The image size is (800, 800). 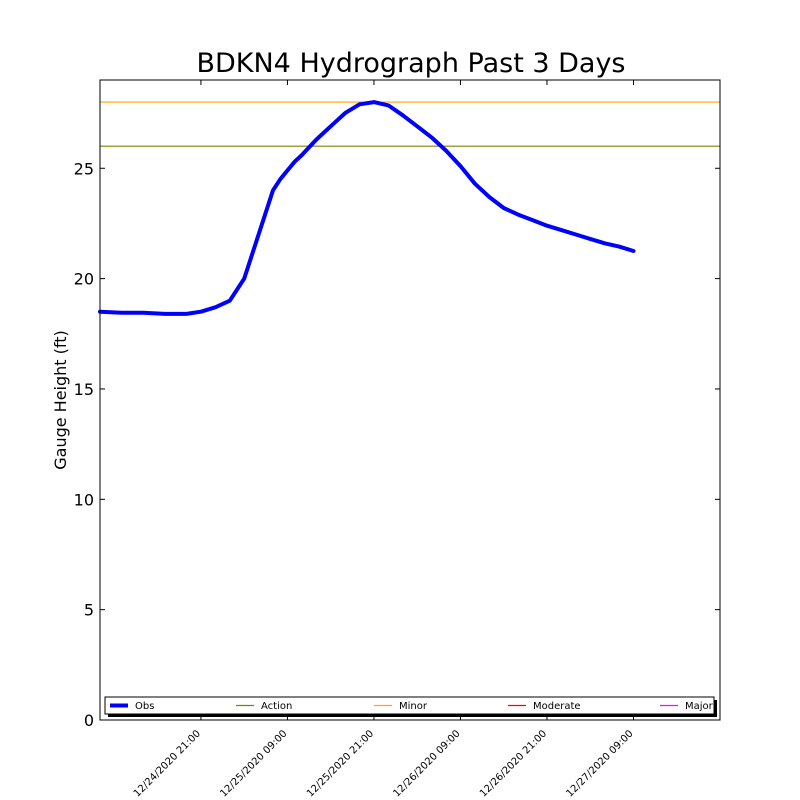 What do you see at coordinates (60, 400) in the screenshot?
I see `y-axis-label: Gauge Height (ft)` at bounding box center [60, 400].